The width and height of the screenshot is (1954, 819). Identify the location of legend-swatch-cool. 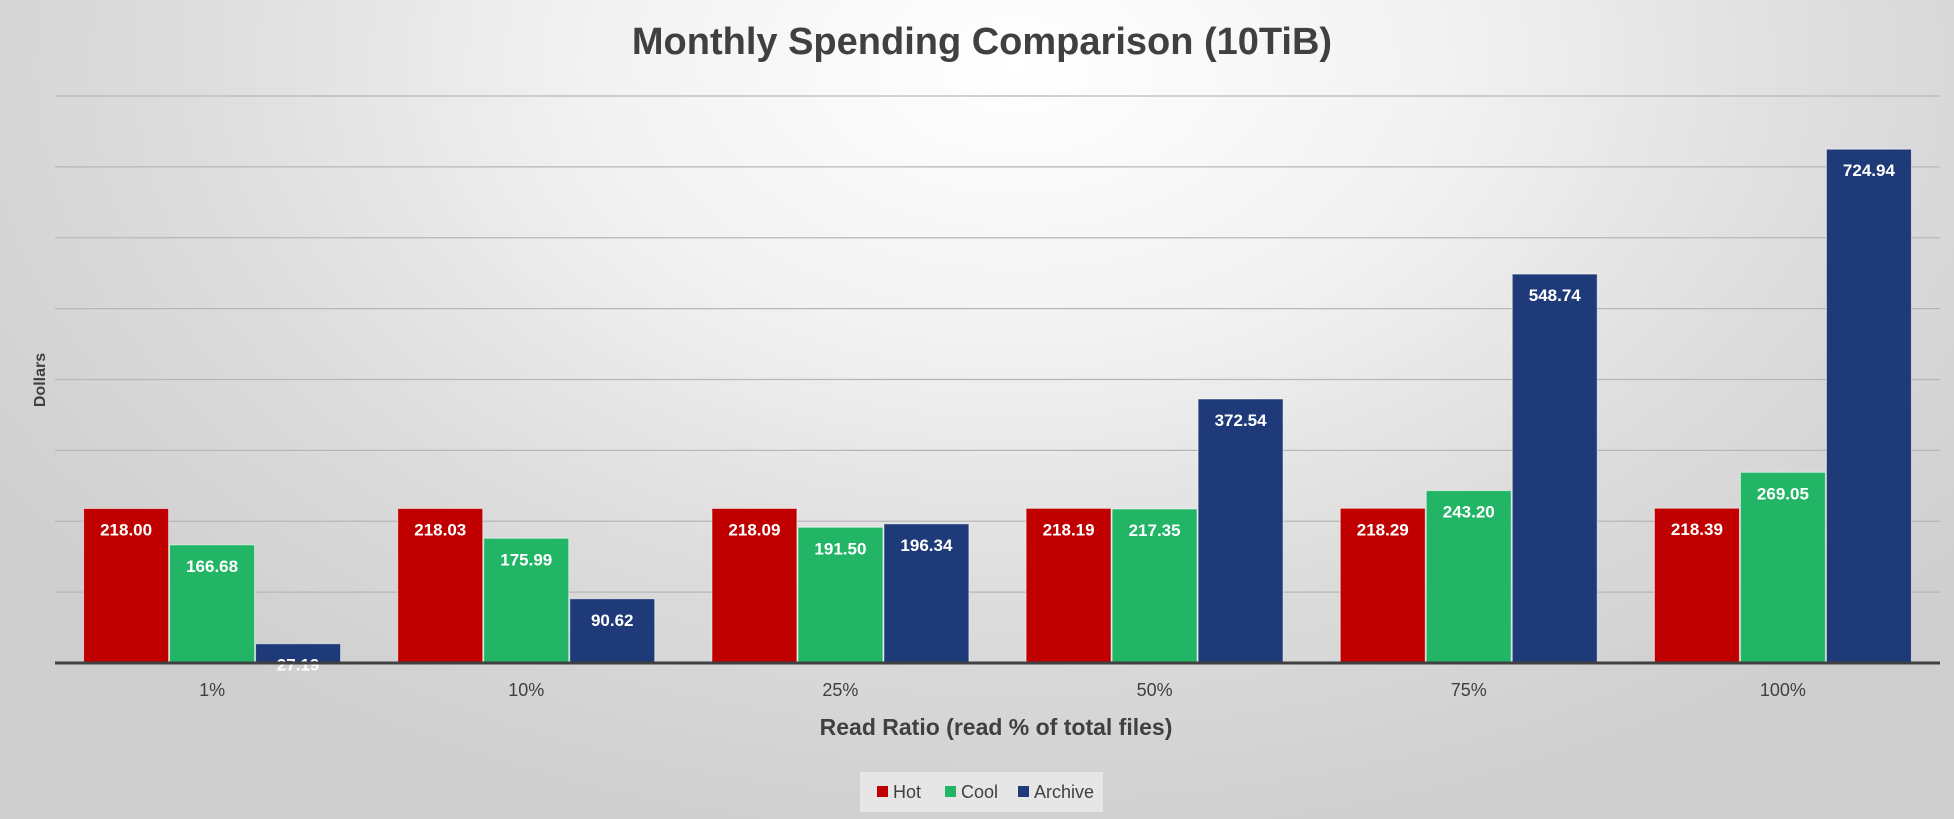
(950, 791).